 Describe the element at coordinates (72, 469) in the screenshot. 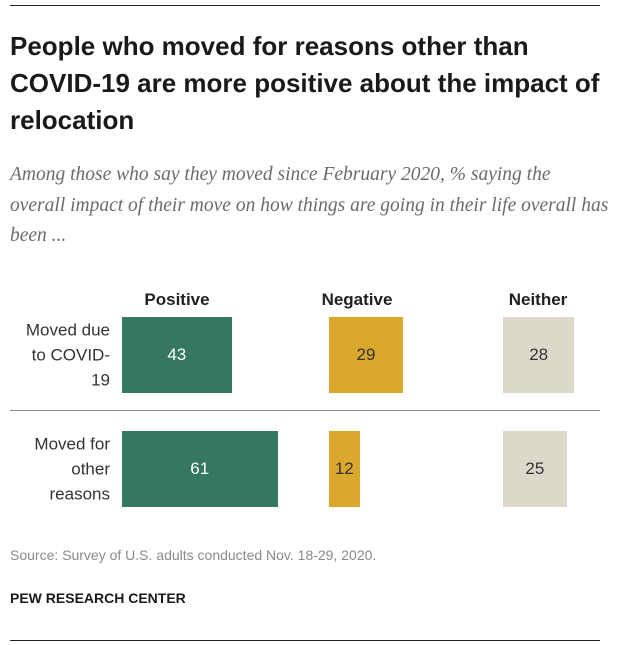

I see `category-label: Moved for other reasons` at that location.